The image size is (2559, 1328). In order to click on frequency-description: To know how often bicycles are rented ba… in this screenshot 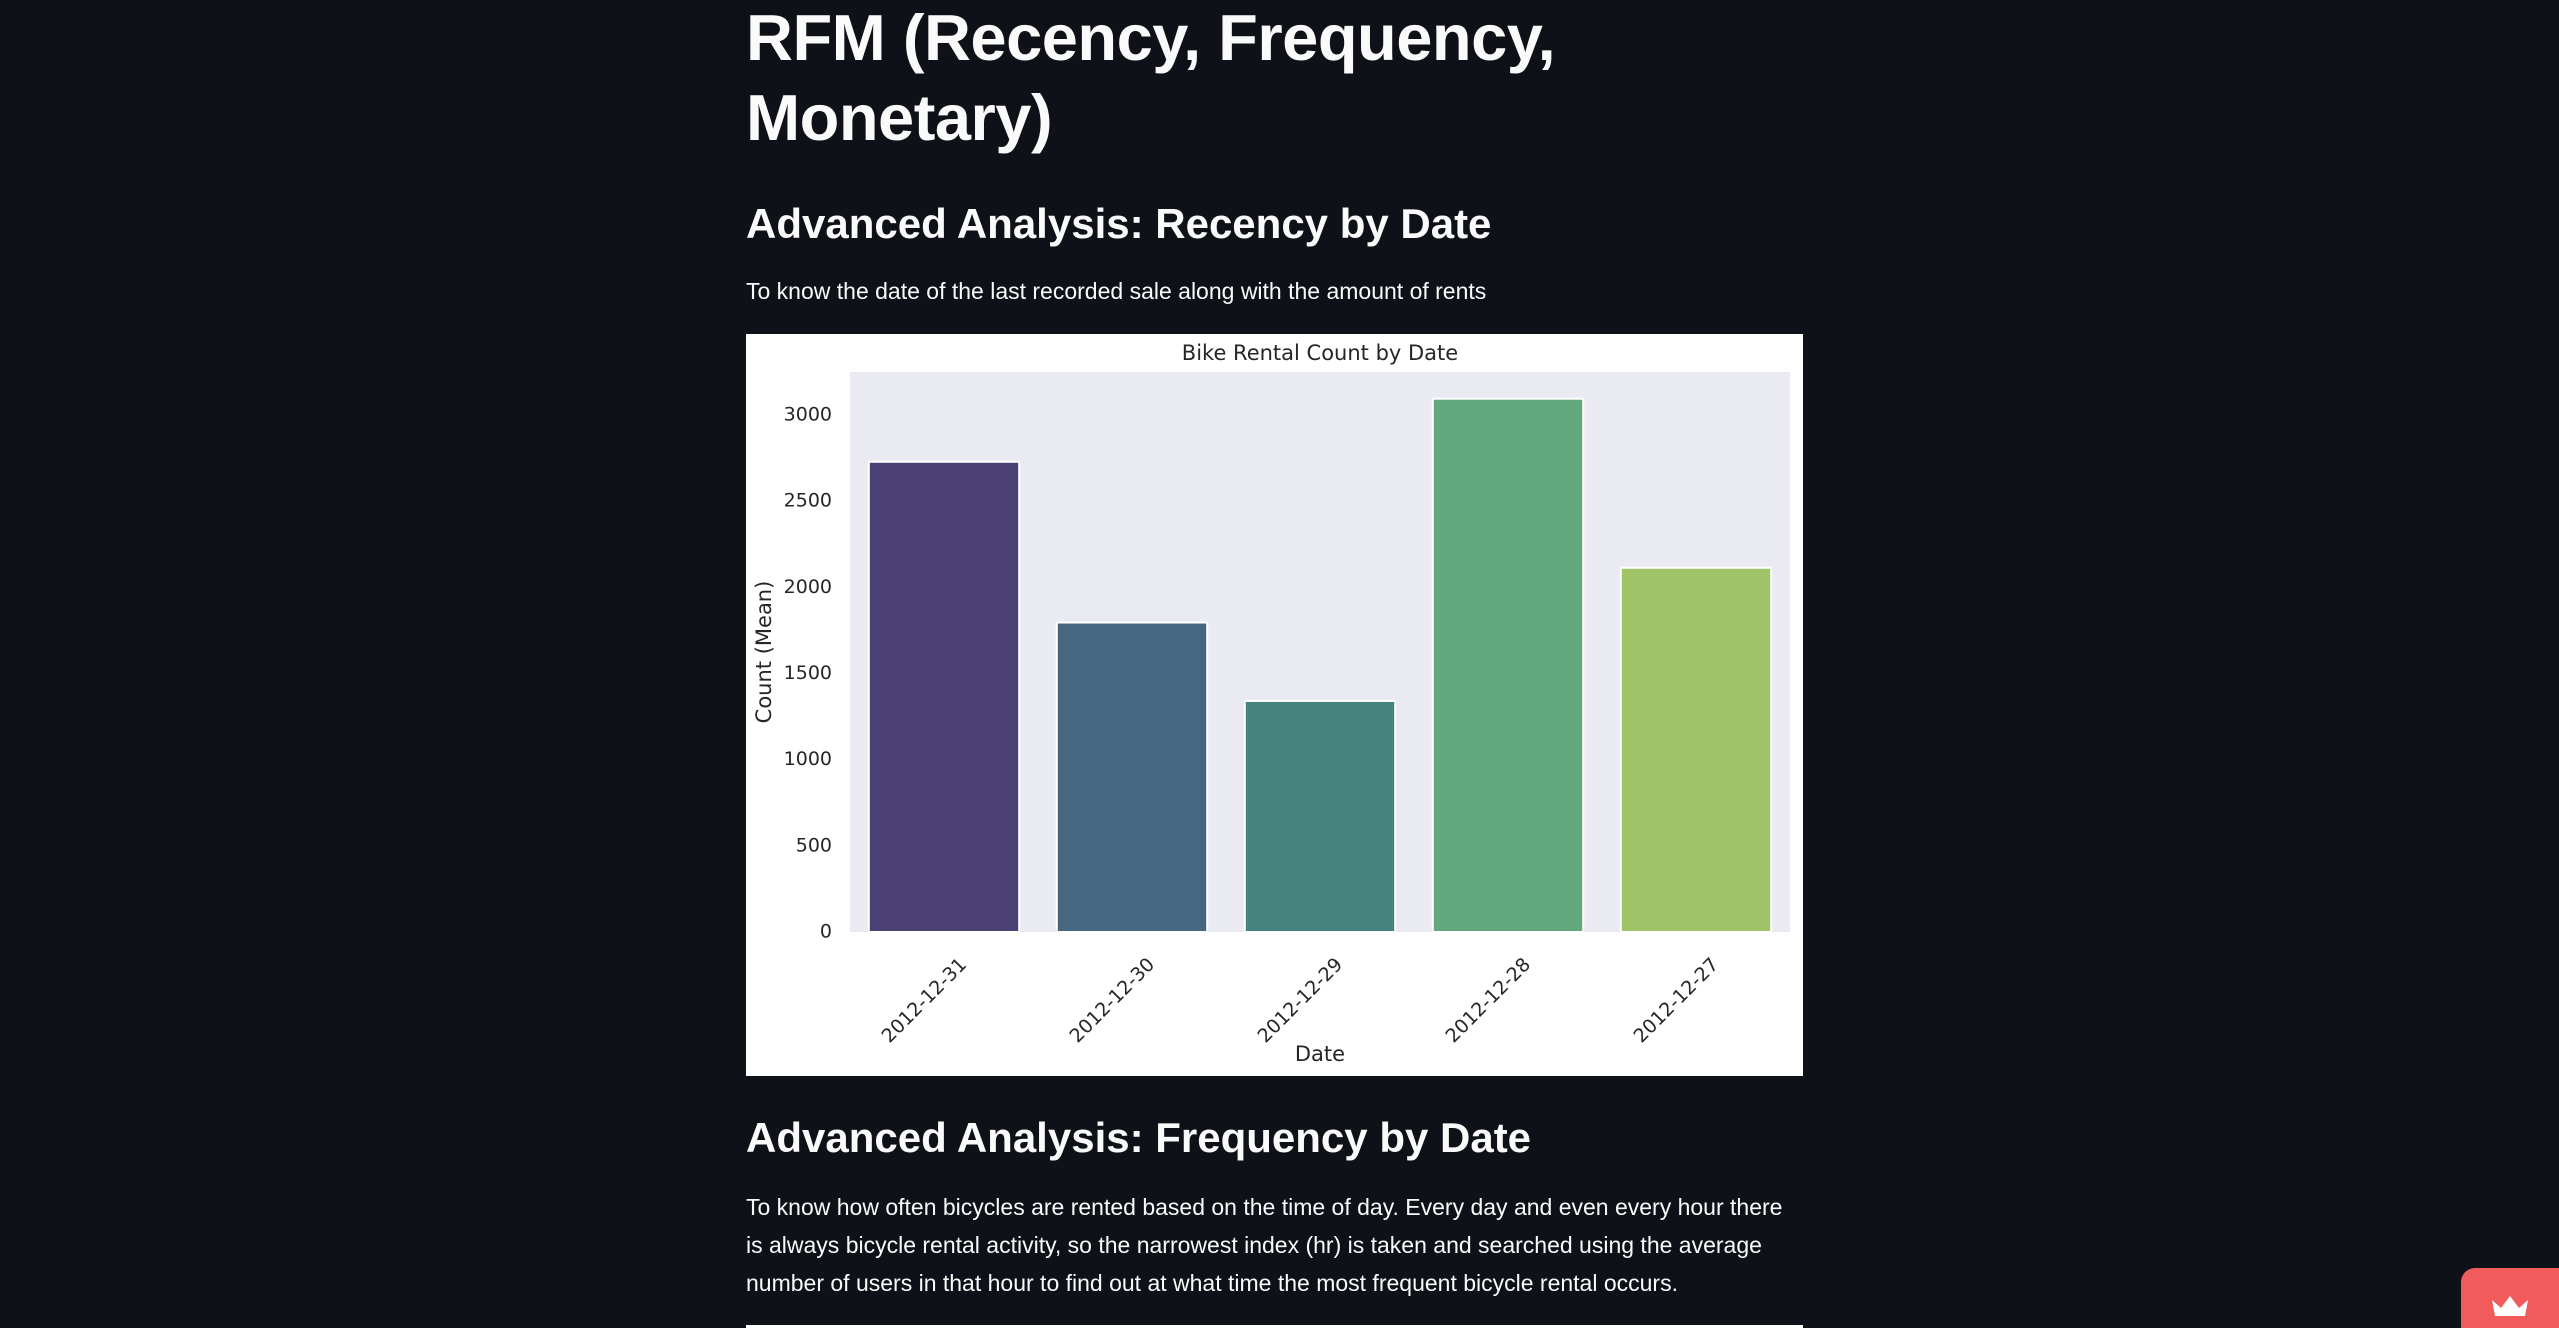, I will do `click(1264, 1245)`.